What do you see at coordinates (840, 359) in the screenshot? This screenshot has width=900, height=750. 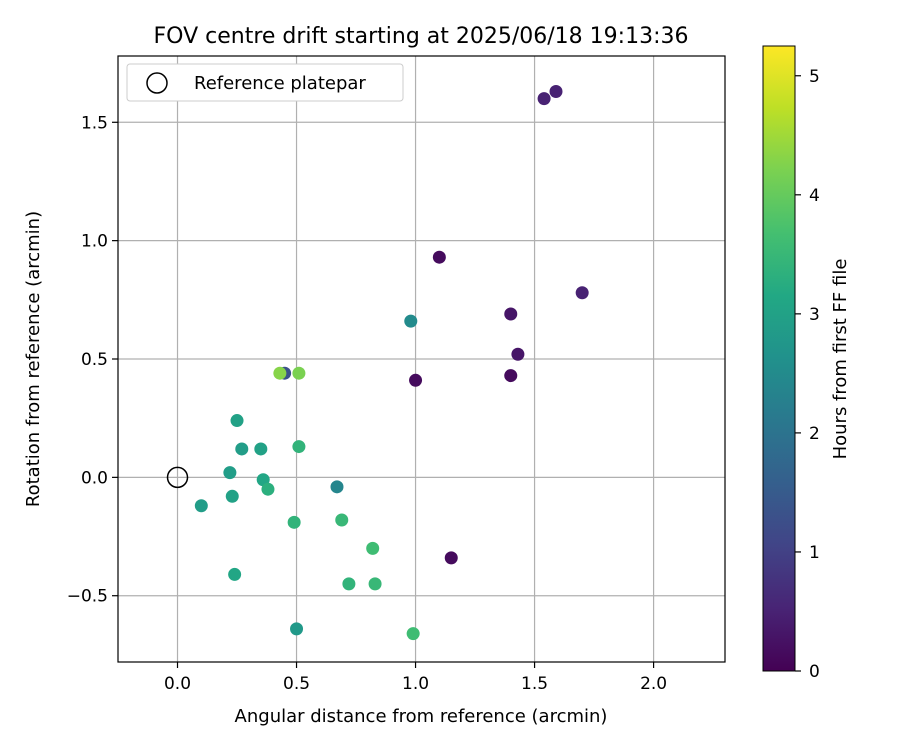 I see `colorbar-label: Hours from first FF file` at bounding box center [840, 359].